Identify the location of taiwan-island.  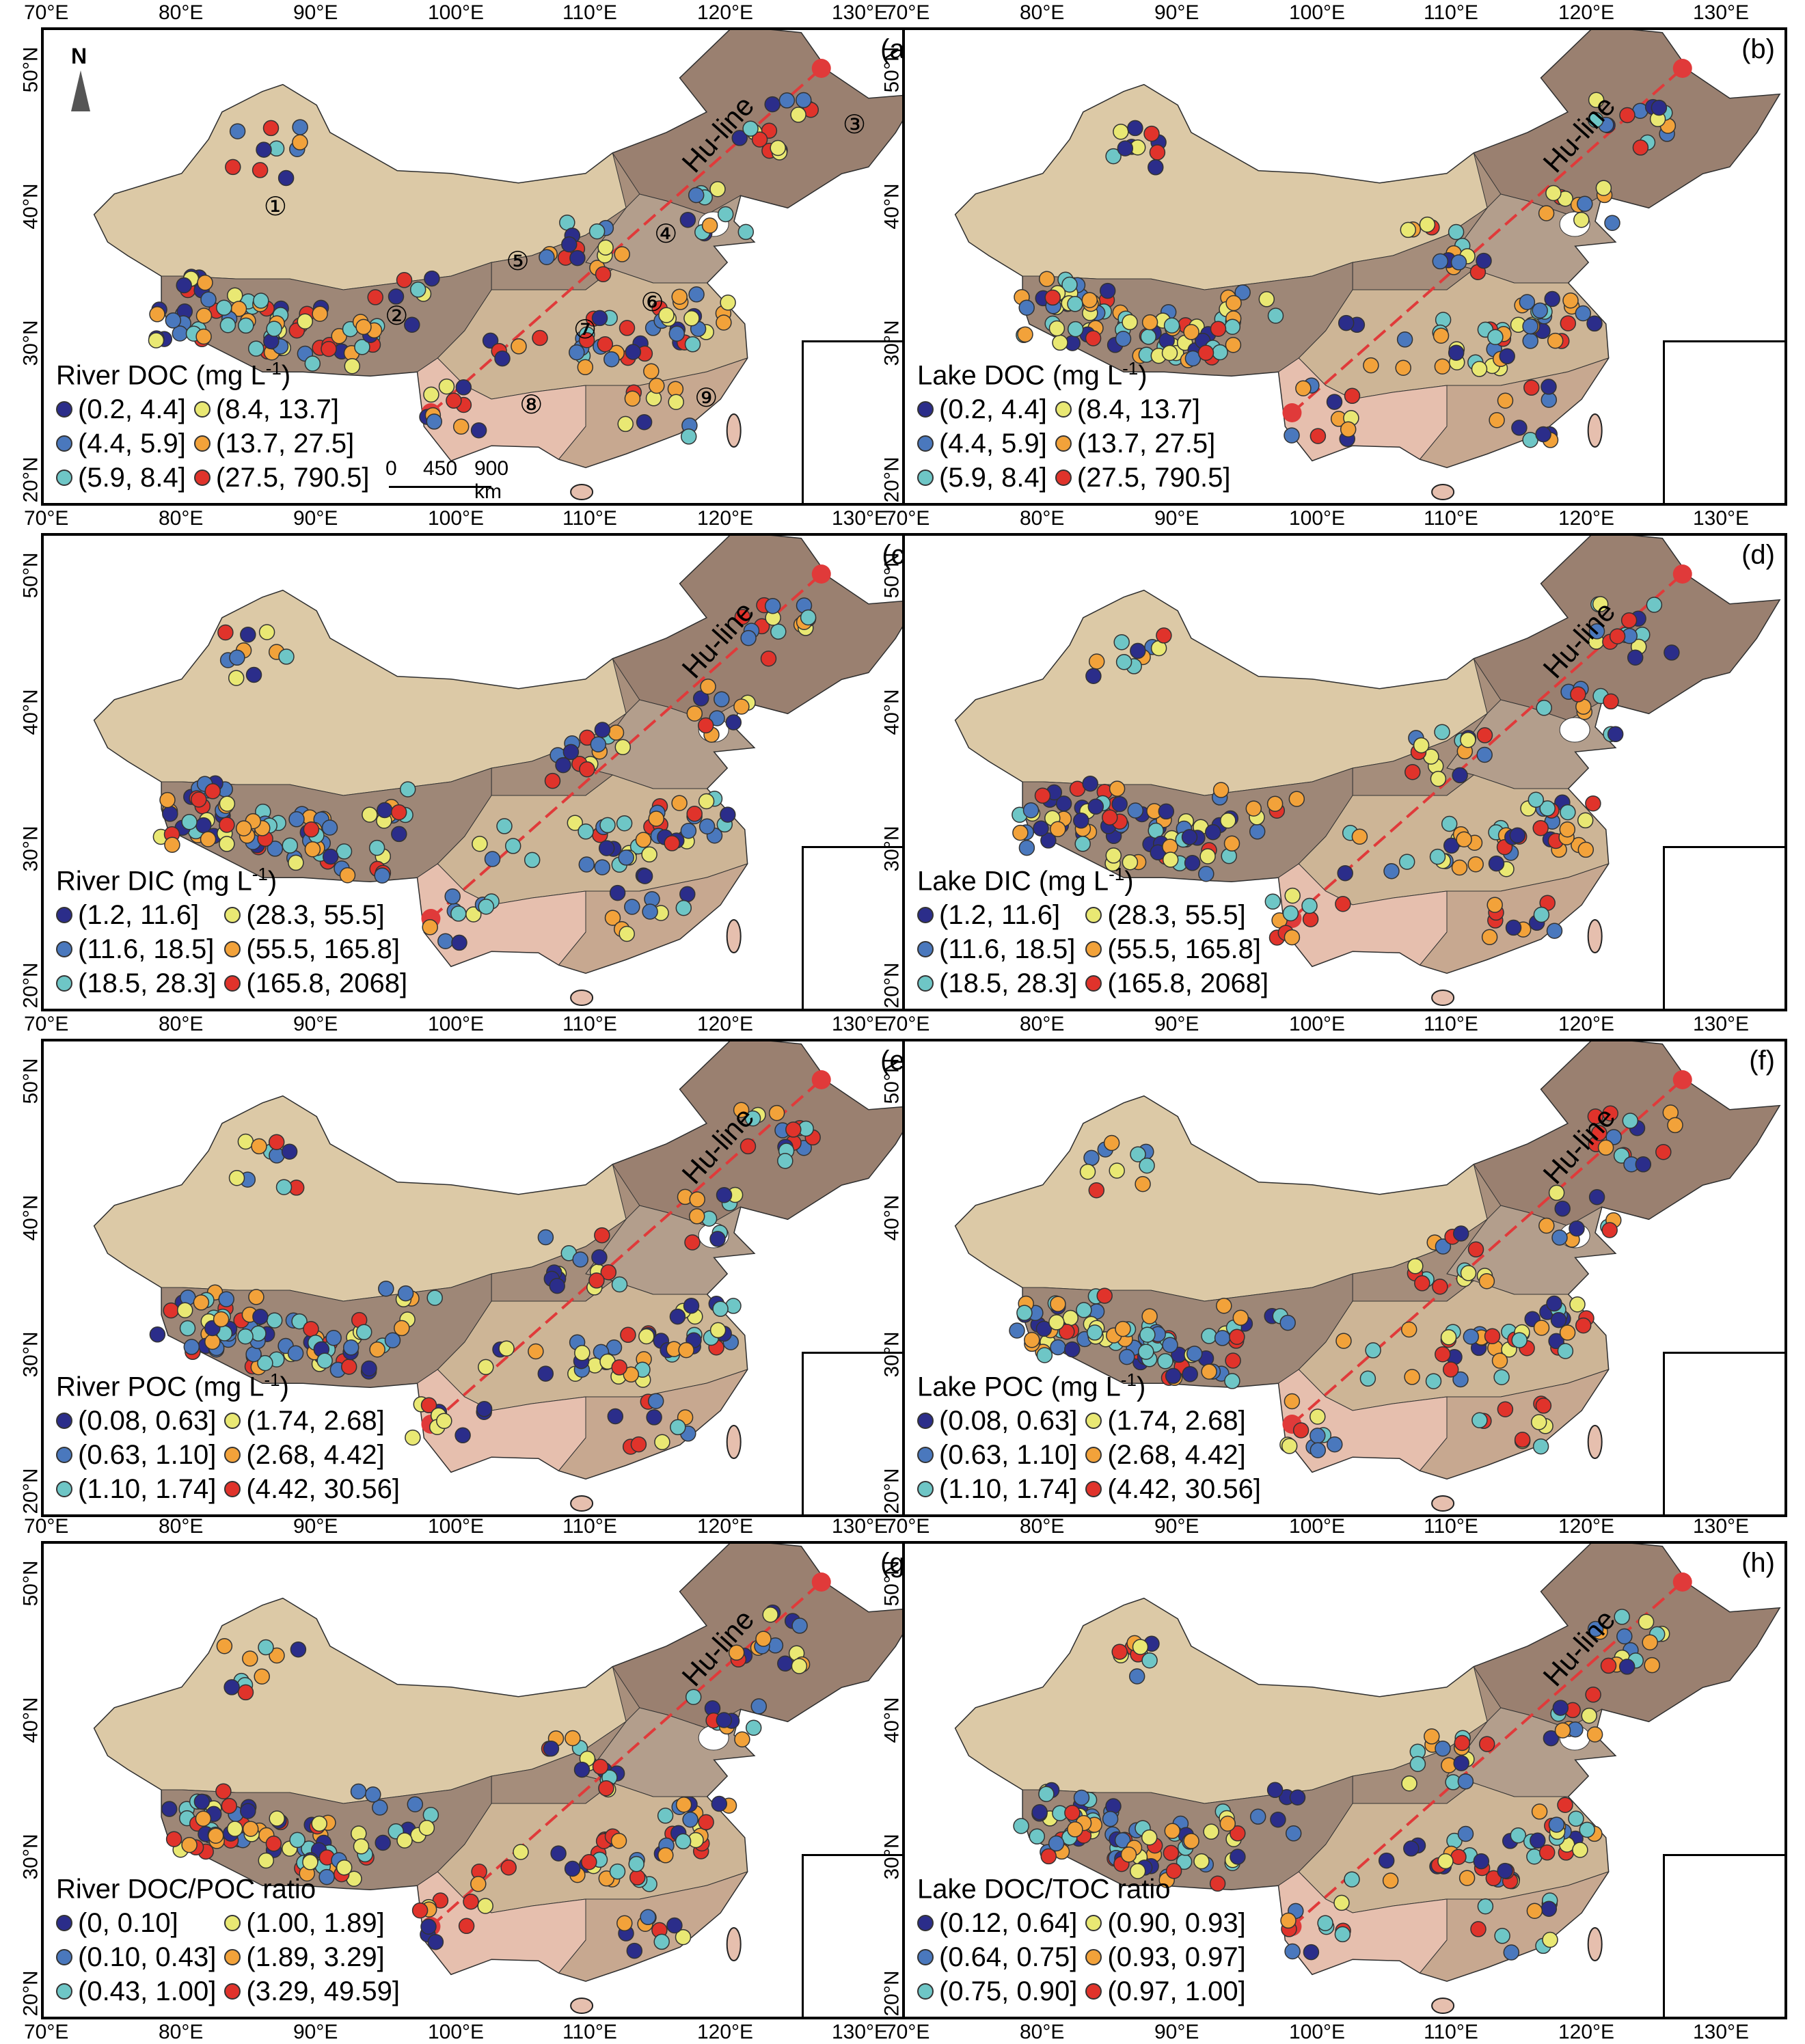
(1595, 430).